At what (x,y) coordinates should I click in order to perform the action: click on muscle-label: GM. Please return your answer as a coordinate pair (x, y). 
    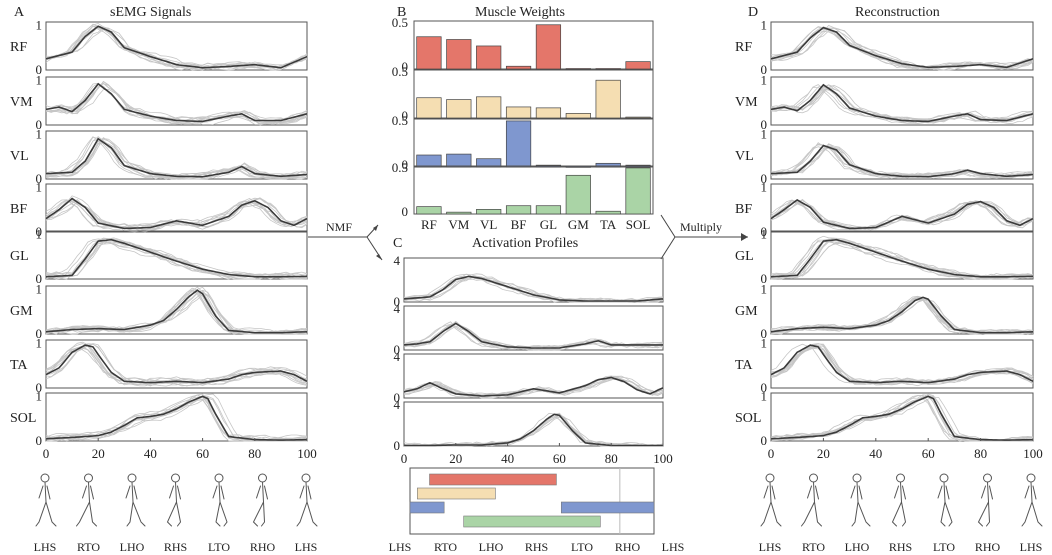
    Looking at the image, I should click on (21, 311).